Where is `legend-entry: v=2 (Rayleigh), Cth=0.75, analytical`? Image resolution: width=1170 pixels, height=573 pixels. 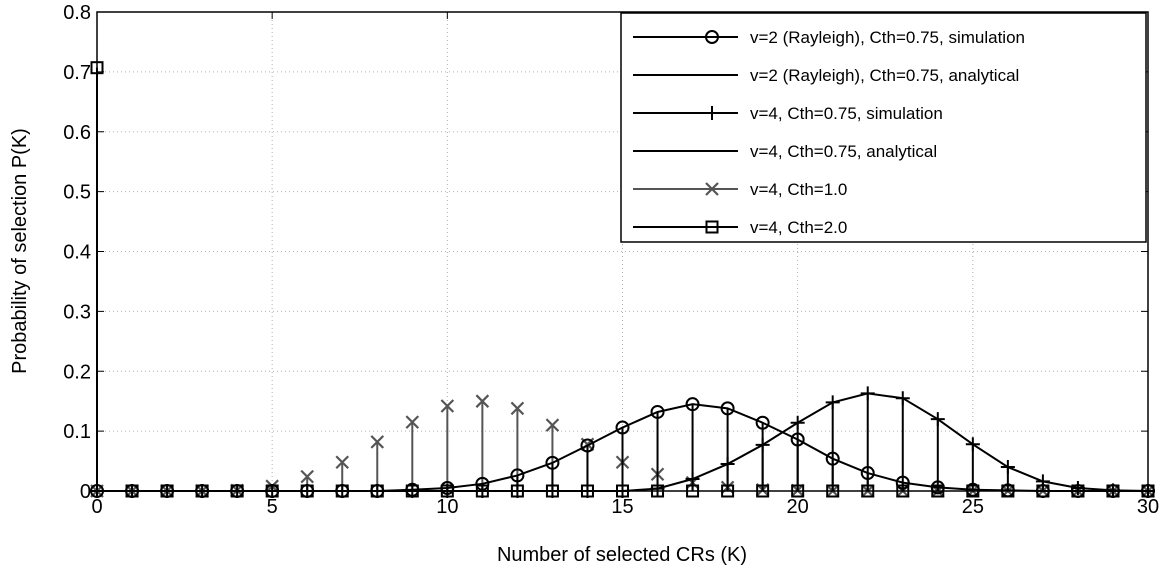
legend-entry: v=2 (Rayleigh), Cth=0.75, analytical is located at coordinates (826, 75).